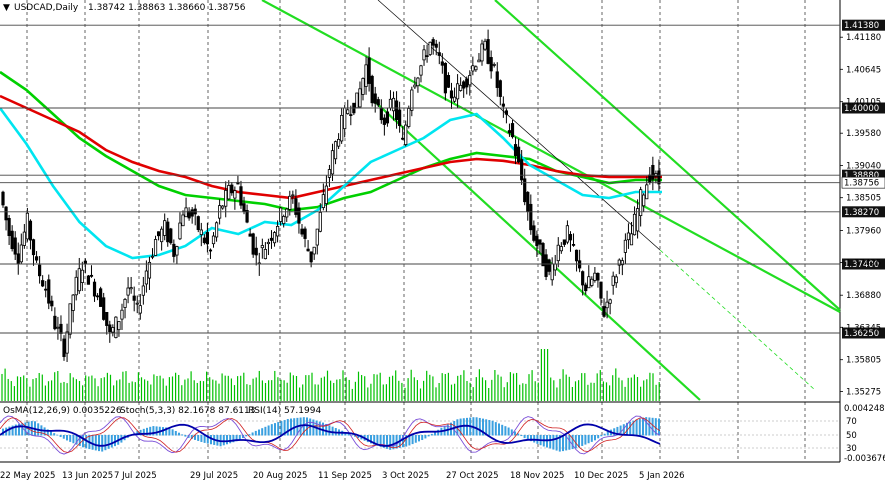 The image size is (885, 484). What do you see at coordinates (330, 375) in the screenshot?
I see `volume-bars` at bounding box center [330, 375].